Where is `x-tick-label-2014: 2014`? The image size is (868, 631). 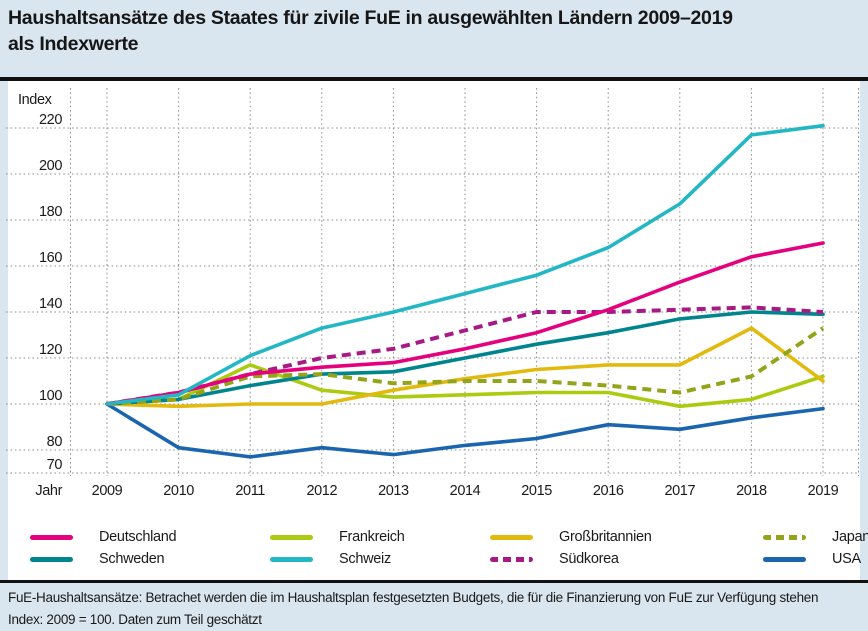 x-tick-label-2014: 2014 is located at coordinates (465, 491).